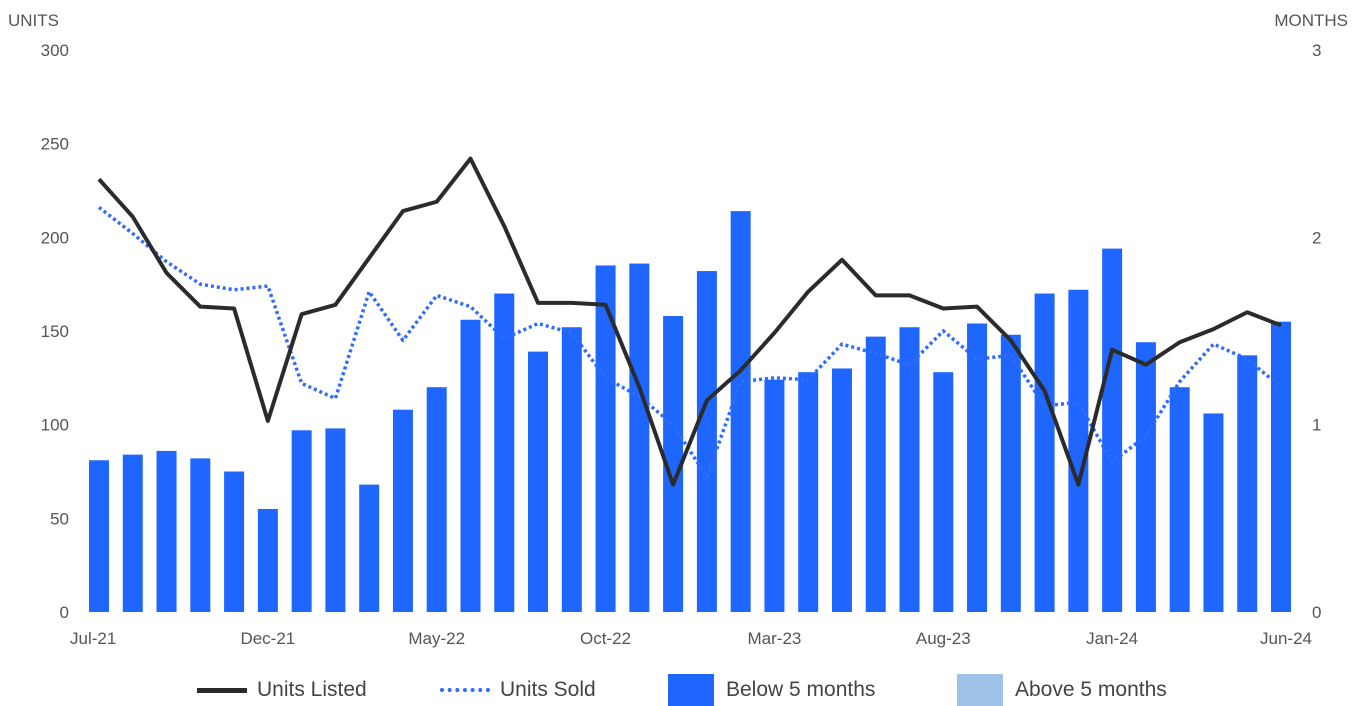  What do you see at coordinates (465, 690) in the screenshot?
I see `legend-swatch-dotted-line` at bounding box center [465, 690].